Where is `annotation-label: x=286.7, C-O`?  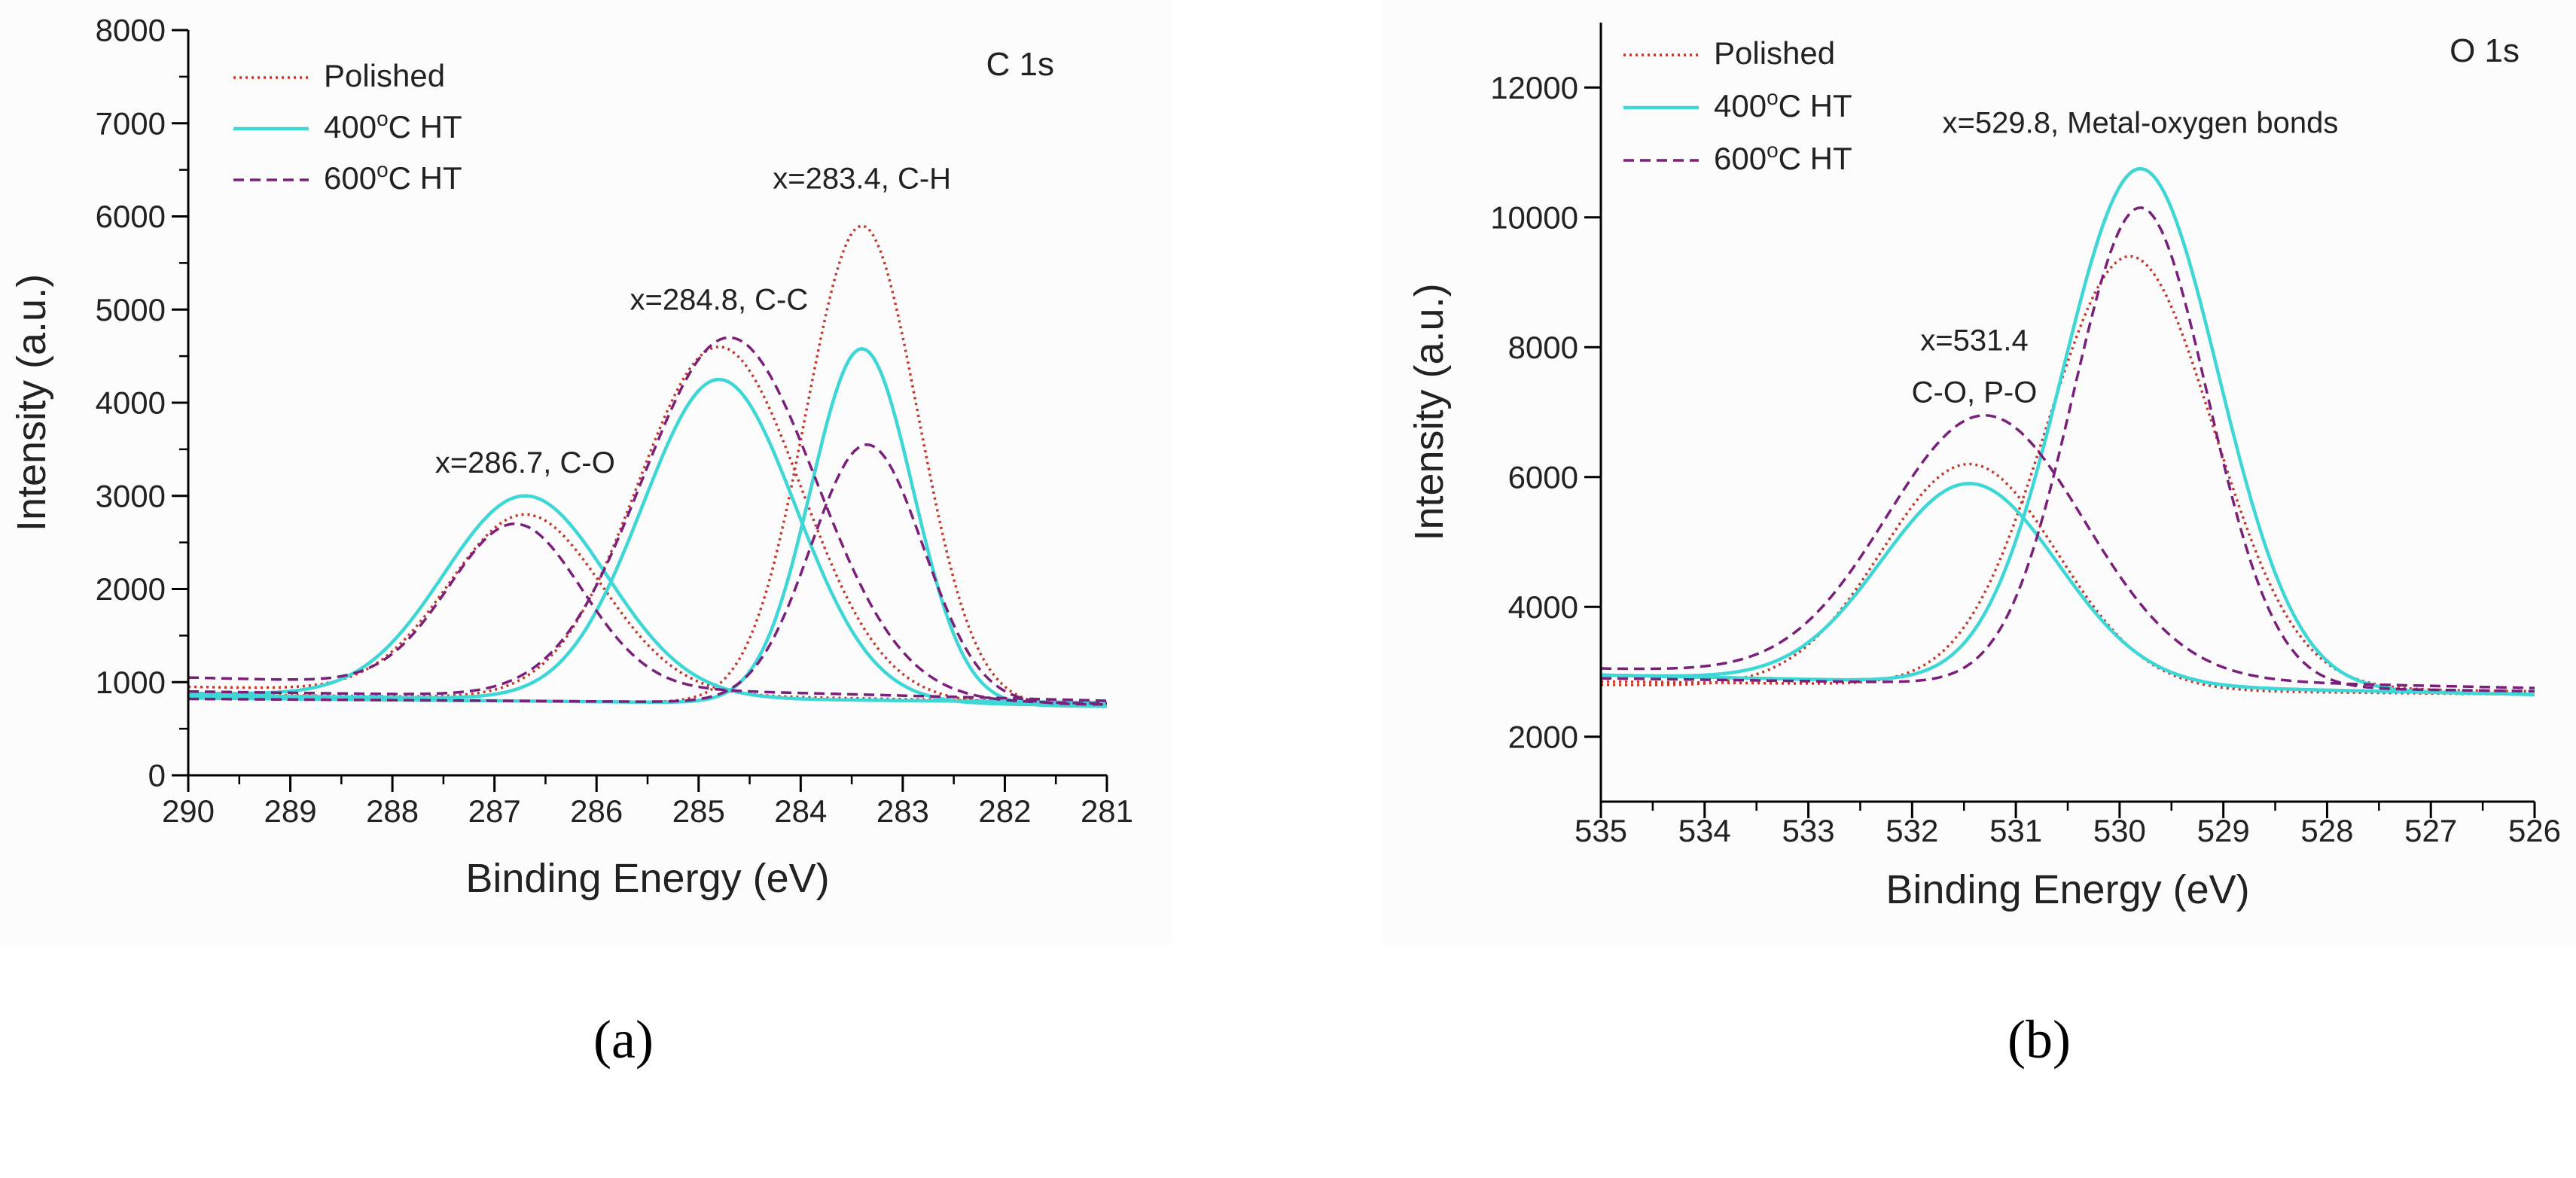 annotation-label: x=286.7, C-O is located at coordinates (525, 462).